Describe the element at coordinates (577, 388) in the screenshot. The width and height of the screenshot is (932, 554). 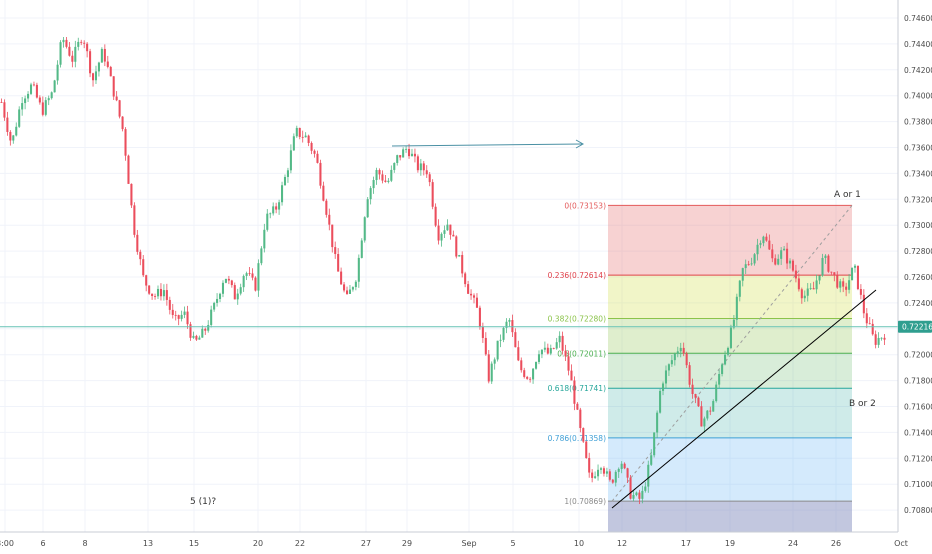
I see `fib-level-label: 0.618(0.71741)` at that location.